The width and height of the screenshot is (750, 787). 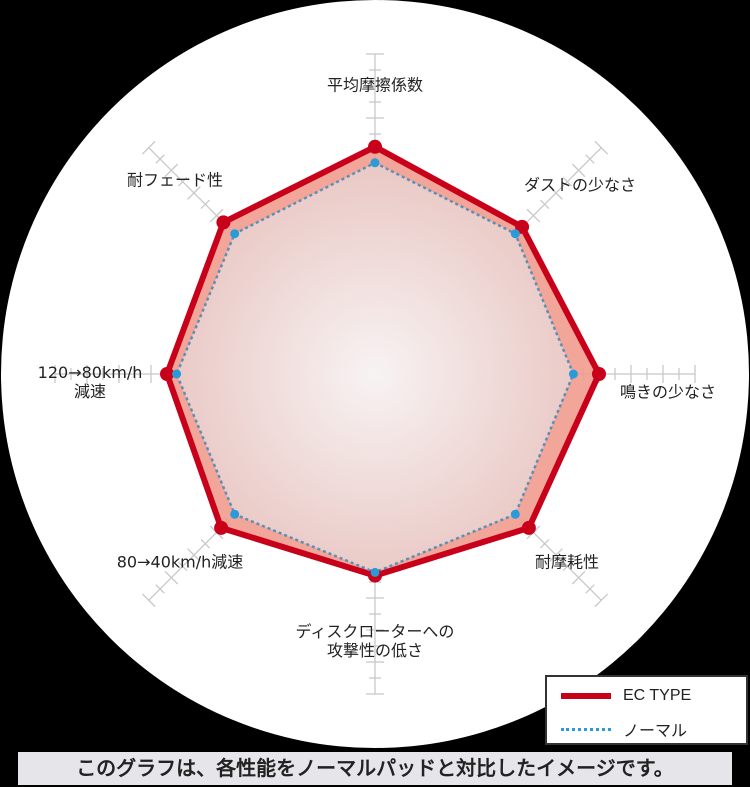 I want to click on legend-label: ノーマル, so click(x=655, y=731).